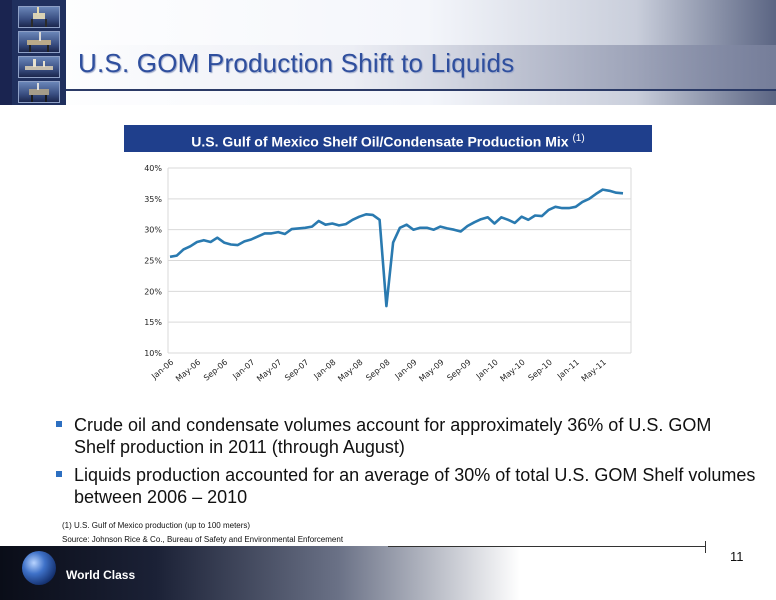  Describe the element at coordinates (153, 168) in the screenshot. I see `y-tick-label: 40%` at that location.